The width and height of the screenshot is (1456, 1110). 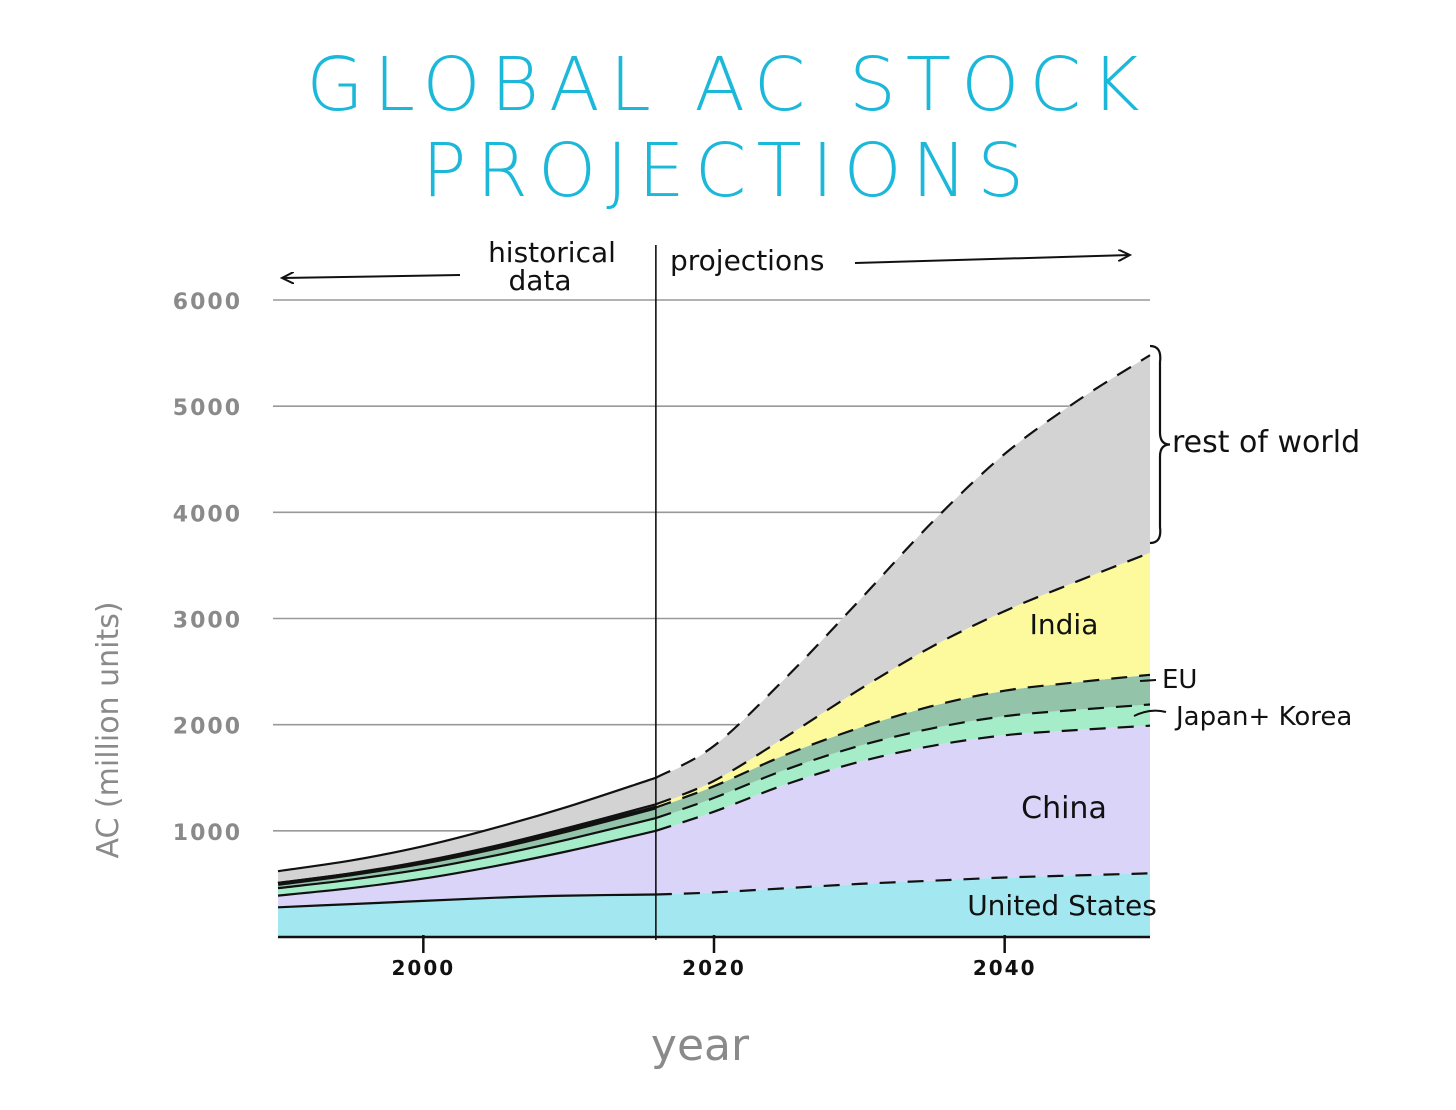 What do you see at coordinates (714, 968) in the screenshot?
I see `x-tick-label: 2020` at bounding box center [714, 968].